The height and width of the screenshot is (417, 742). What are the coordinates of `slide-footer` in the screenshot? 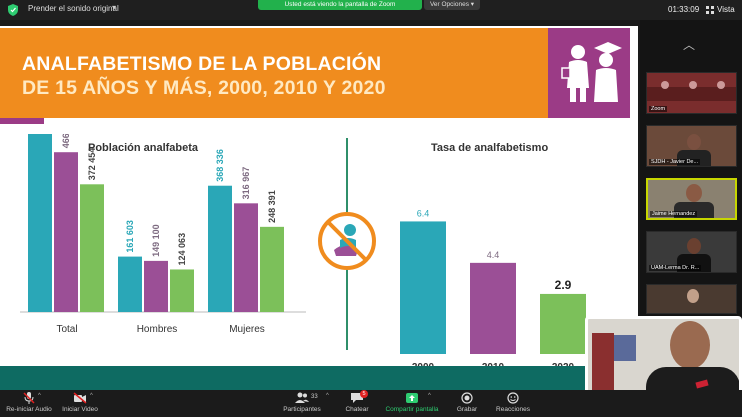 It's located at (319, 378).